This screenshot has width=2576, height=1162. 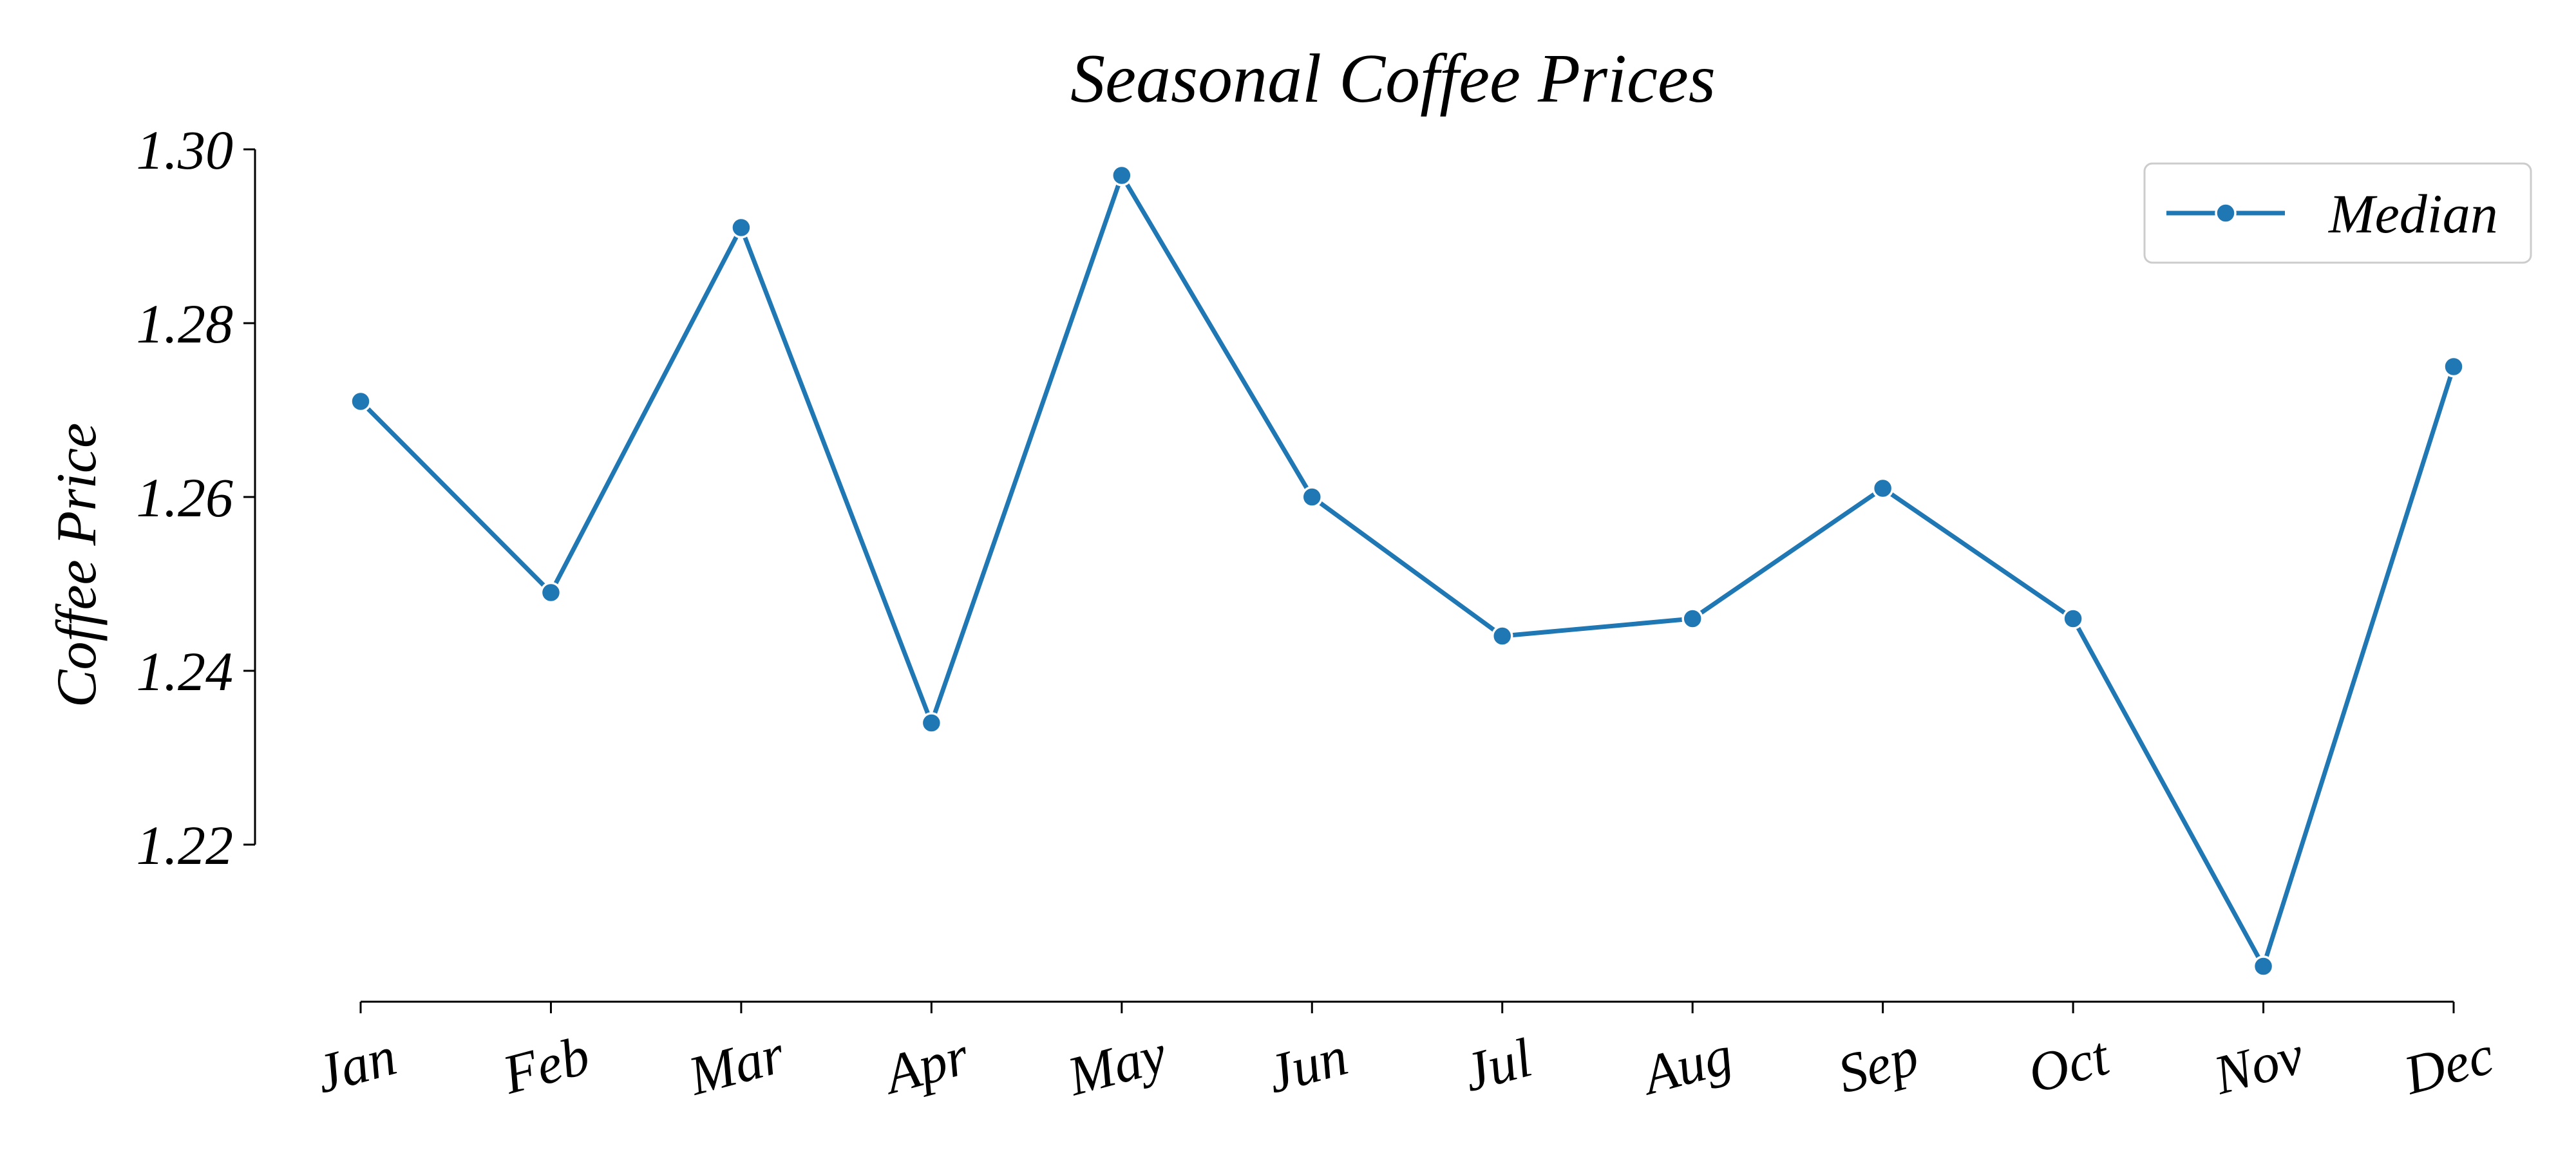 I want to click on x-tick-label: Mar, so click(x=736, y=1064).